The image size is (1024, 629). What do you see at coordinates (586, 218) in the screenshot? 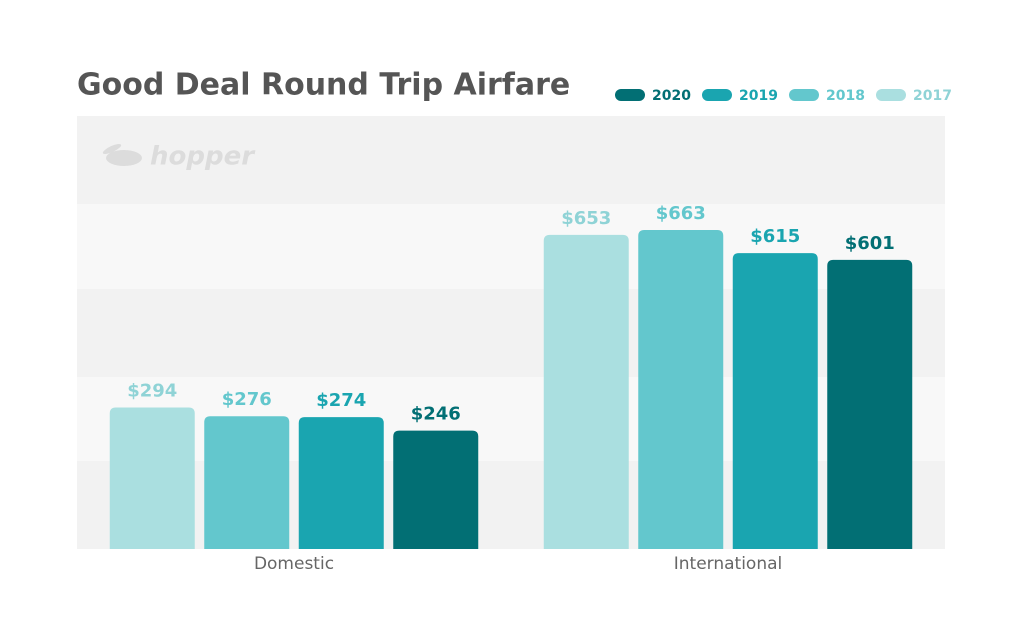
I see `value-label: $653` at bounding box center [586, 218].